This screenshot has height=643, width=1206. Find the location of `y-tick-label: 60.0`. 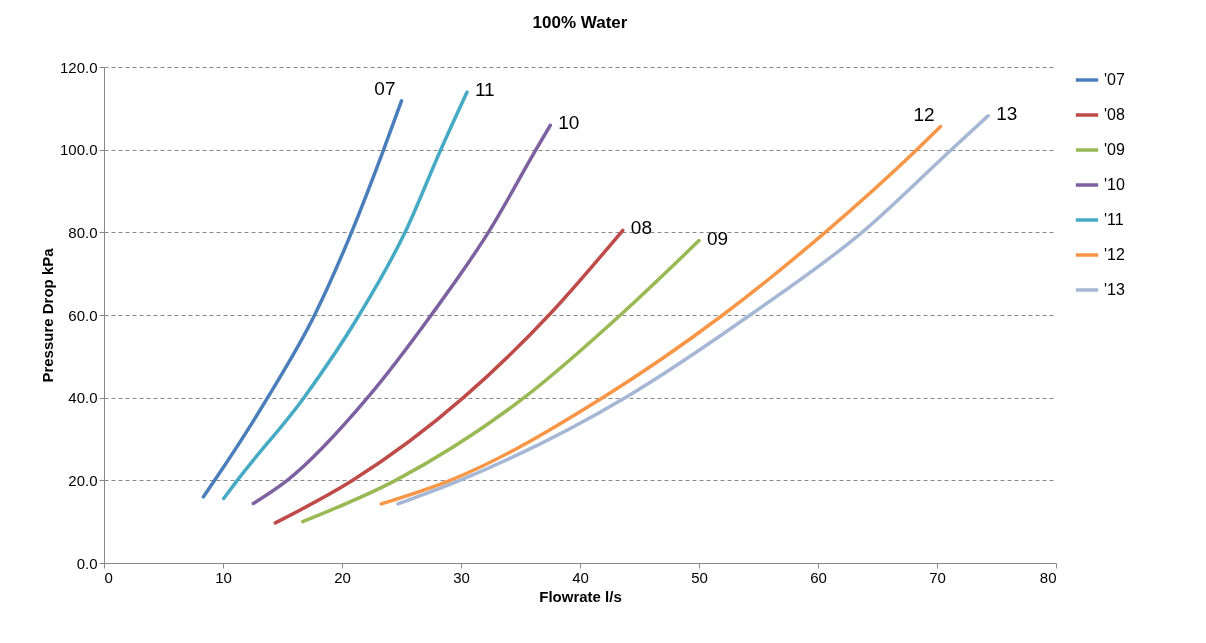

y-tick-label: 60.0 is located at coordinates (83, 315).